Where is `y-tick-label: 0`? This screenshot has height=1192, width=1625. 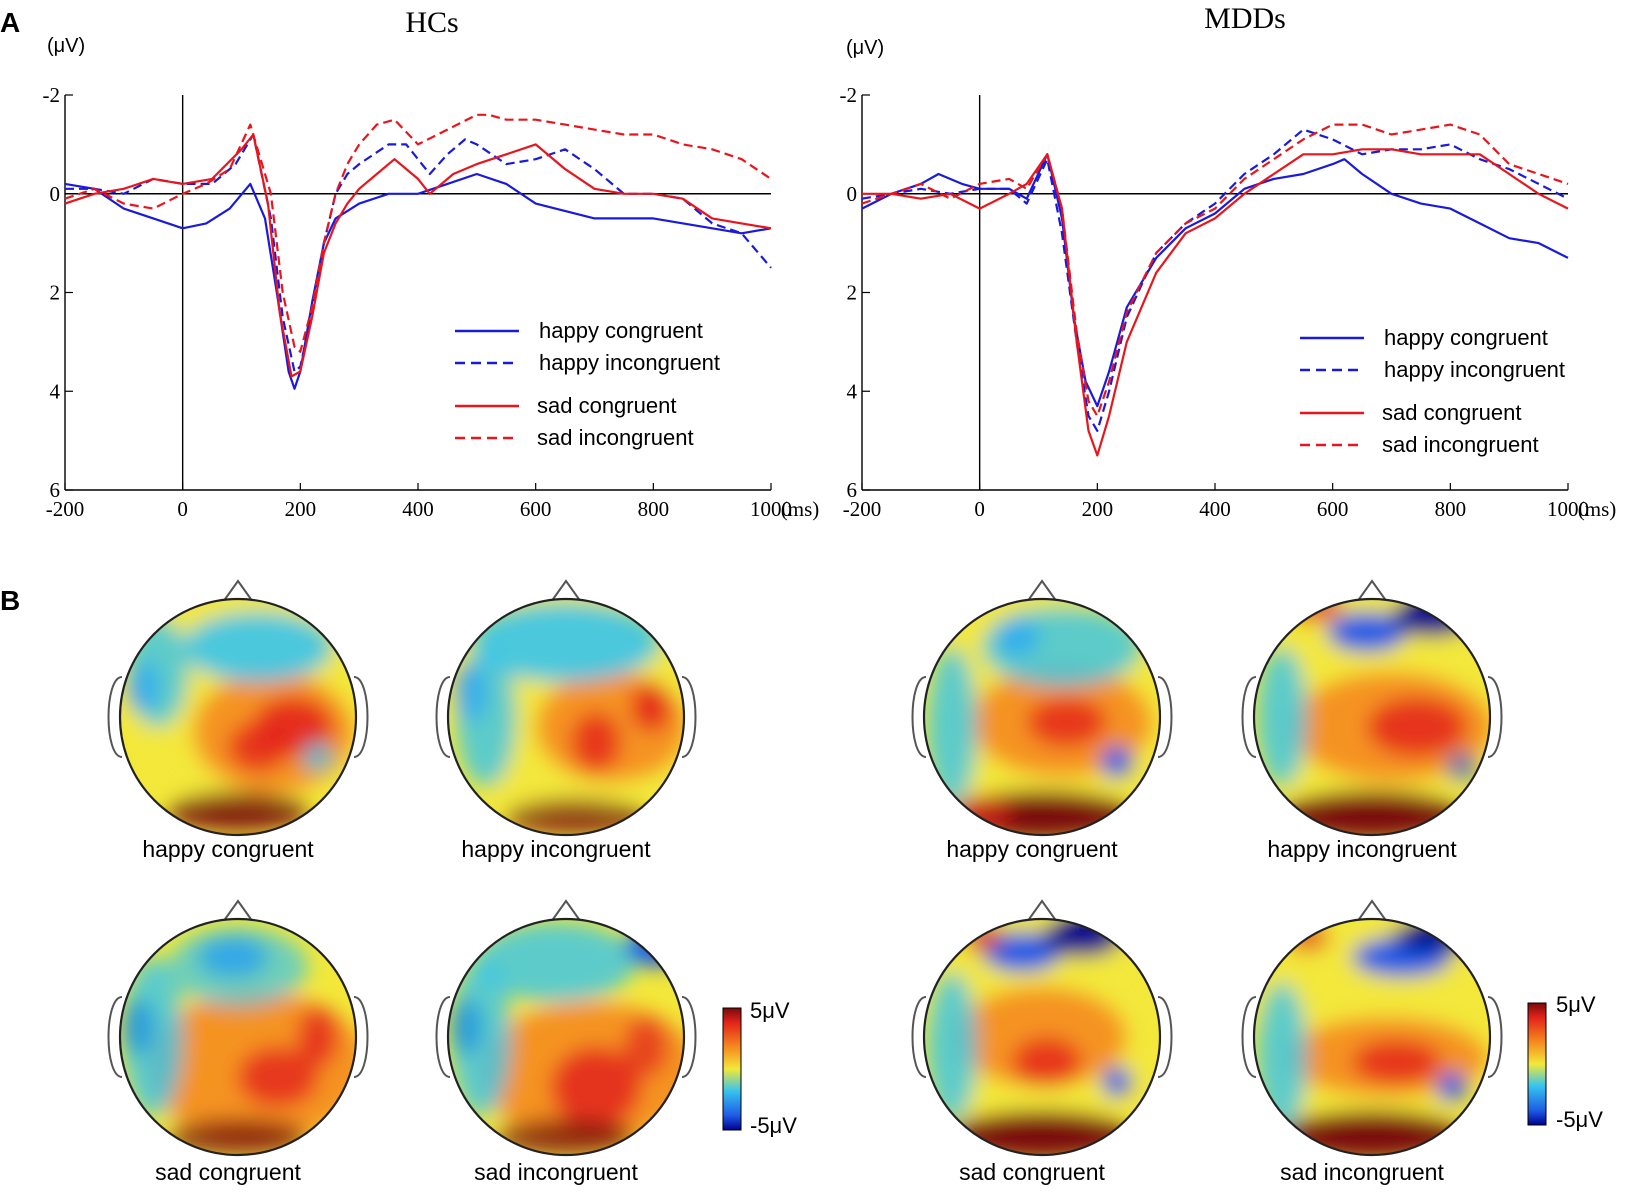 y-tick-label: 0 is located at coordinates (55, 194).